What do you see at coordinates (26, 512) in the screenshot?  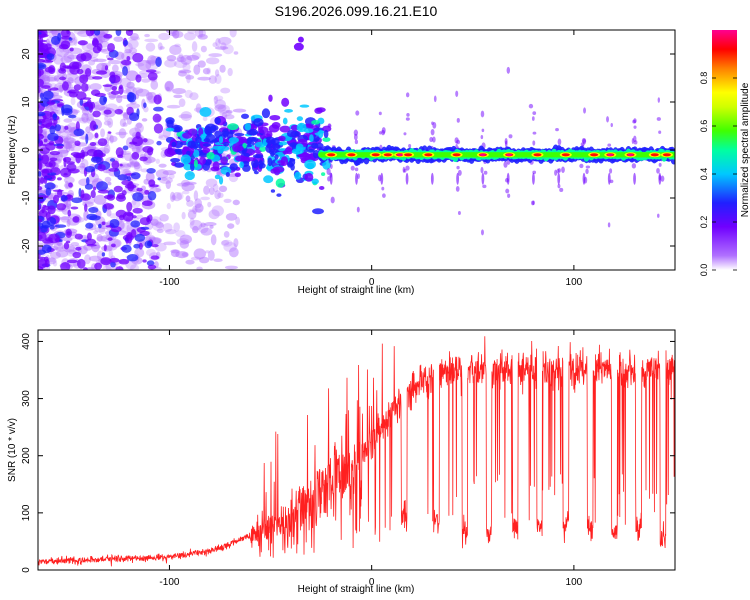 I see `snr-y-tick-label: 100` at bounding box center [26, 512].